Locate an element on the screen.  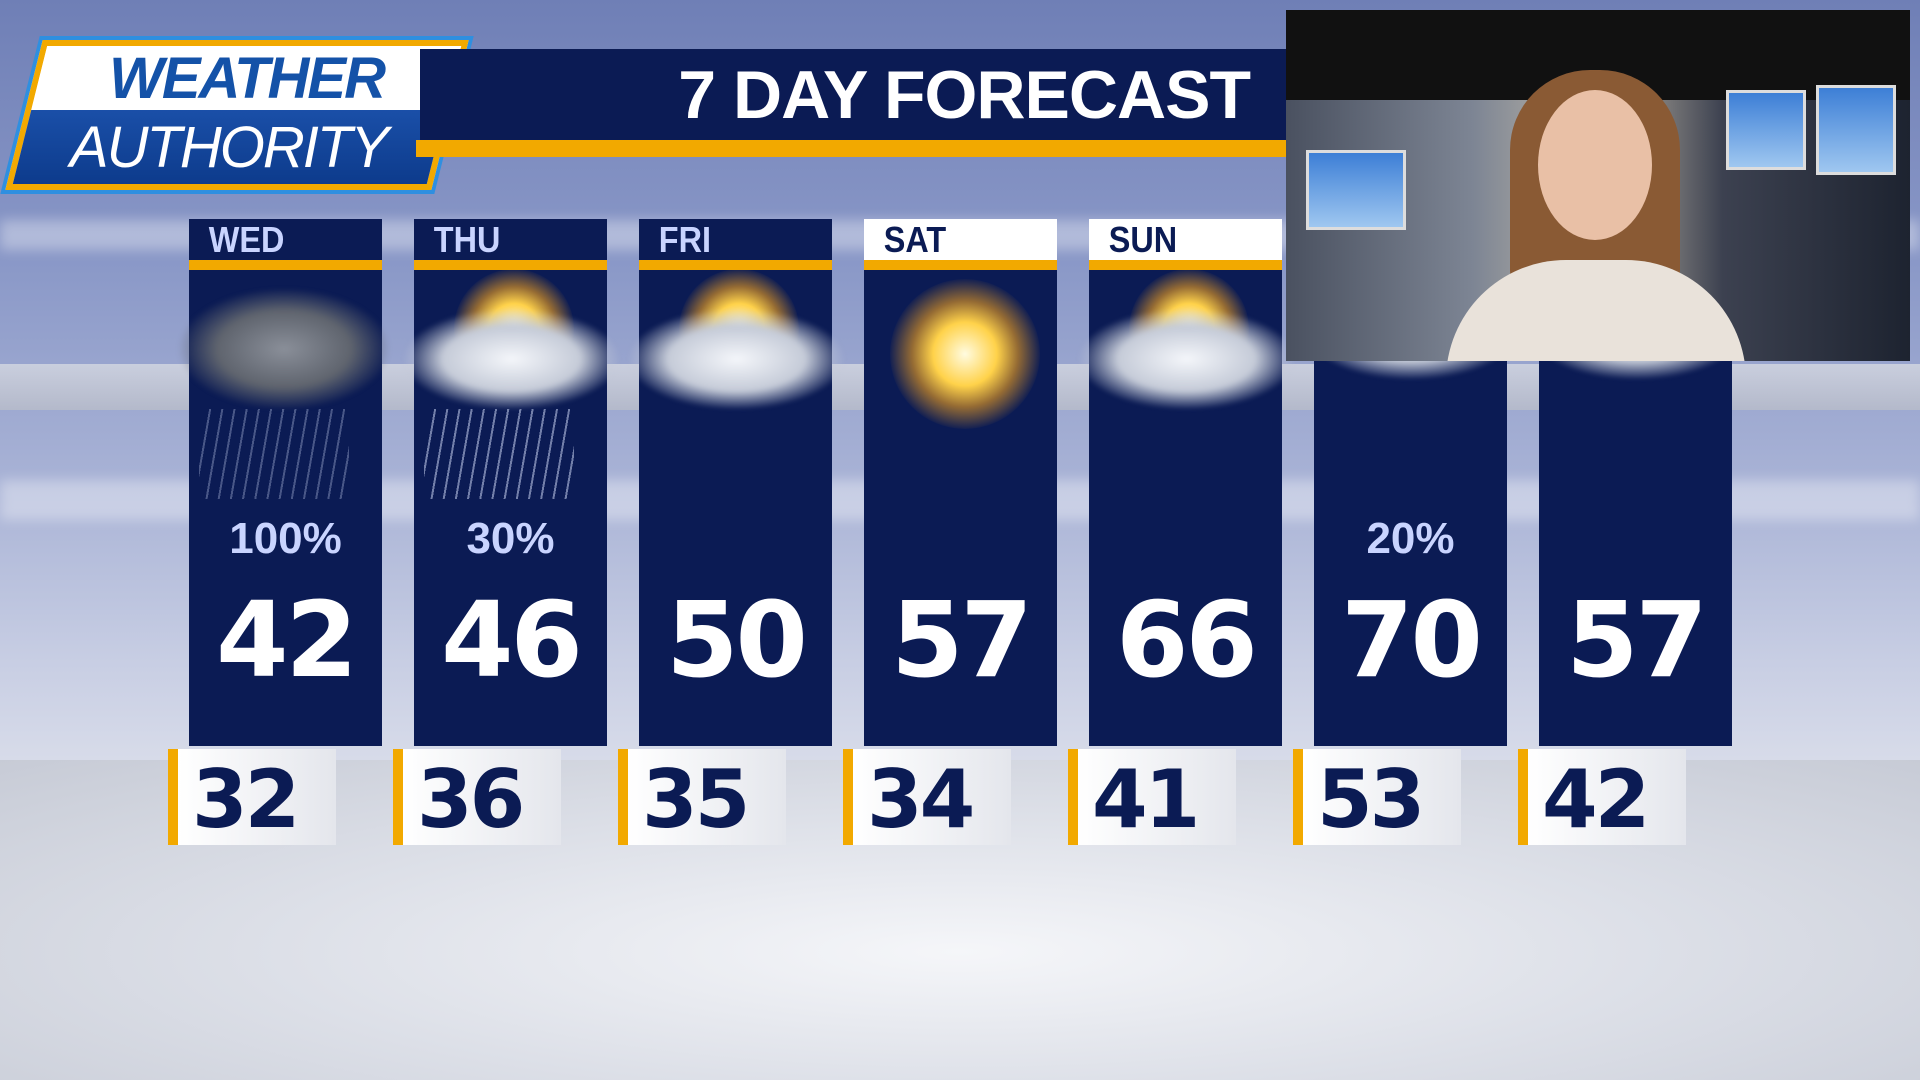
low-temp: 53 is located at coordinates (1371, 799).